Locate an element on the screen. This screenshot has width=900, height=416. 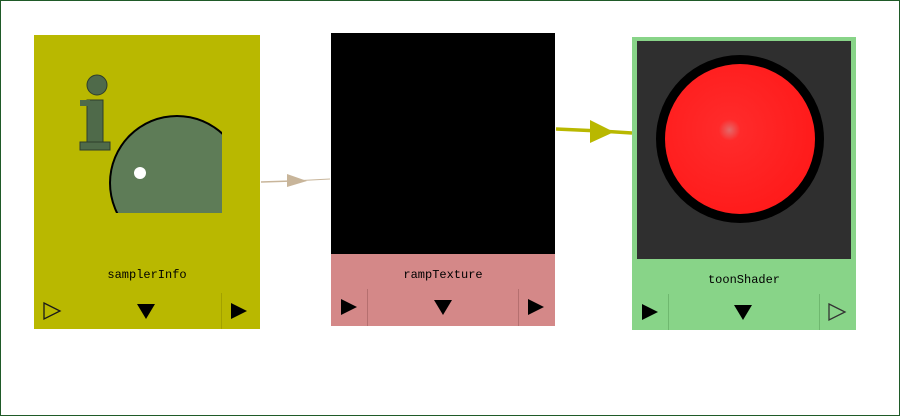
sampler-info-icon is located at coordinates (150, 143).